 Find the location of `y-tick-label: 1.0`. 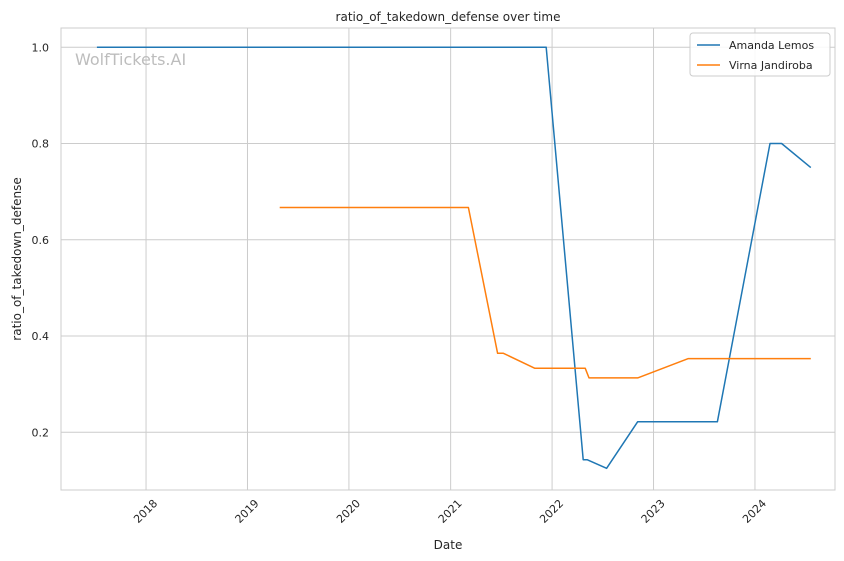

y-tick-label: 1.0 is located at coordinates (41, 47).